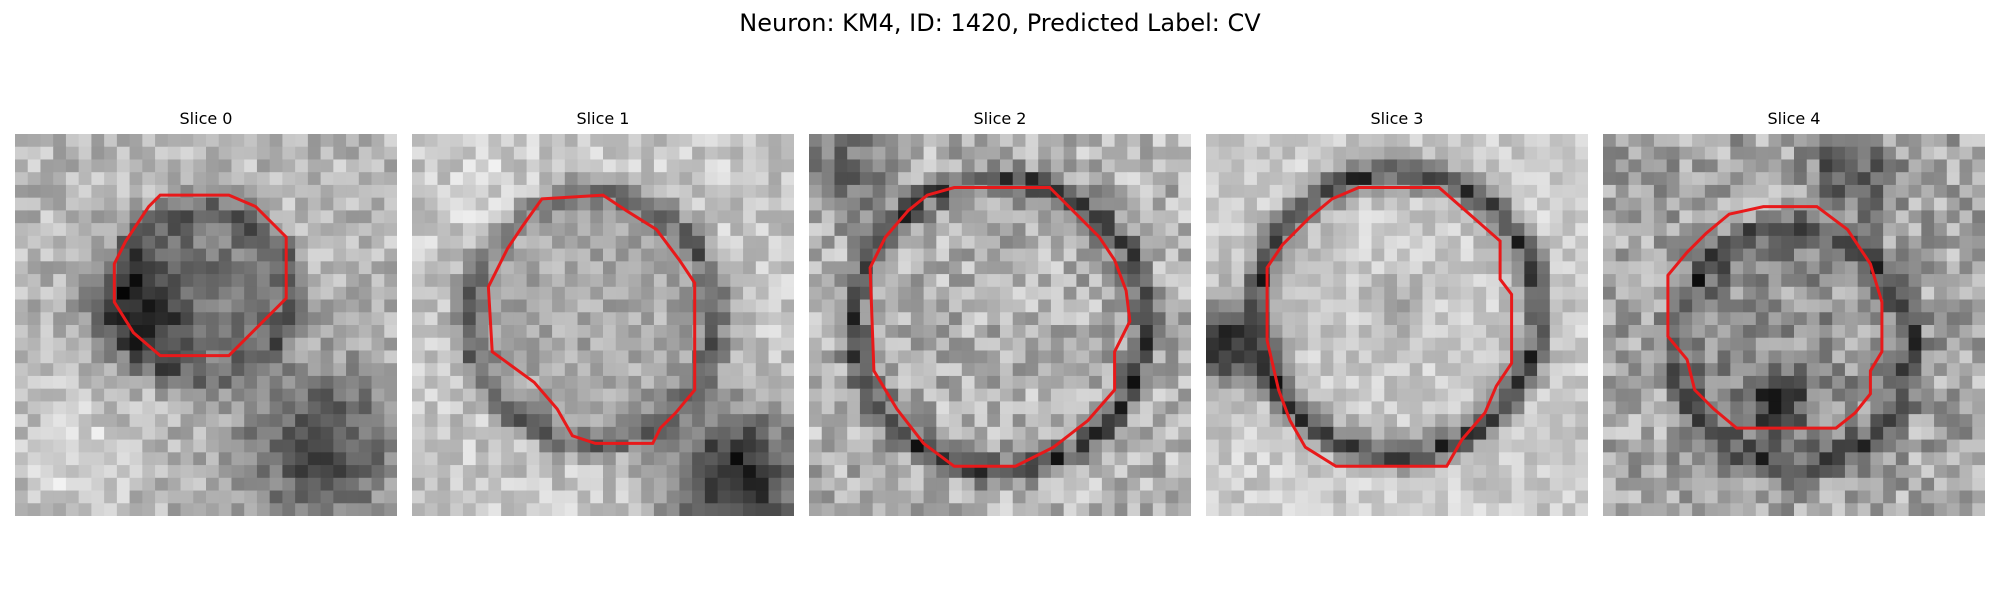 Image resolution: width=2000 pixels, height=600 pixels. Describe the element at coordinates (1000, 118) in the screenshot. I see `slice-title-2: Slice 2` at that location.